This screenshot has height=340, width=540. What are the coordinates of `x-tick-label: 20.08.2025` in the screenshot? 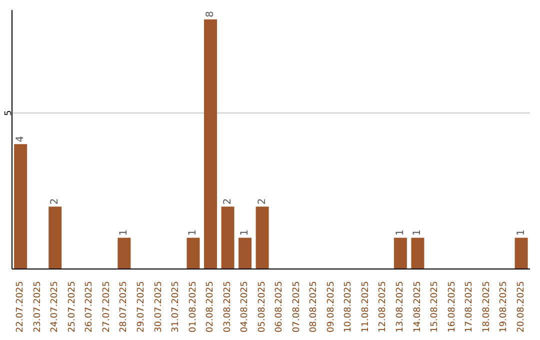 It's located at (521, 307).